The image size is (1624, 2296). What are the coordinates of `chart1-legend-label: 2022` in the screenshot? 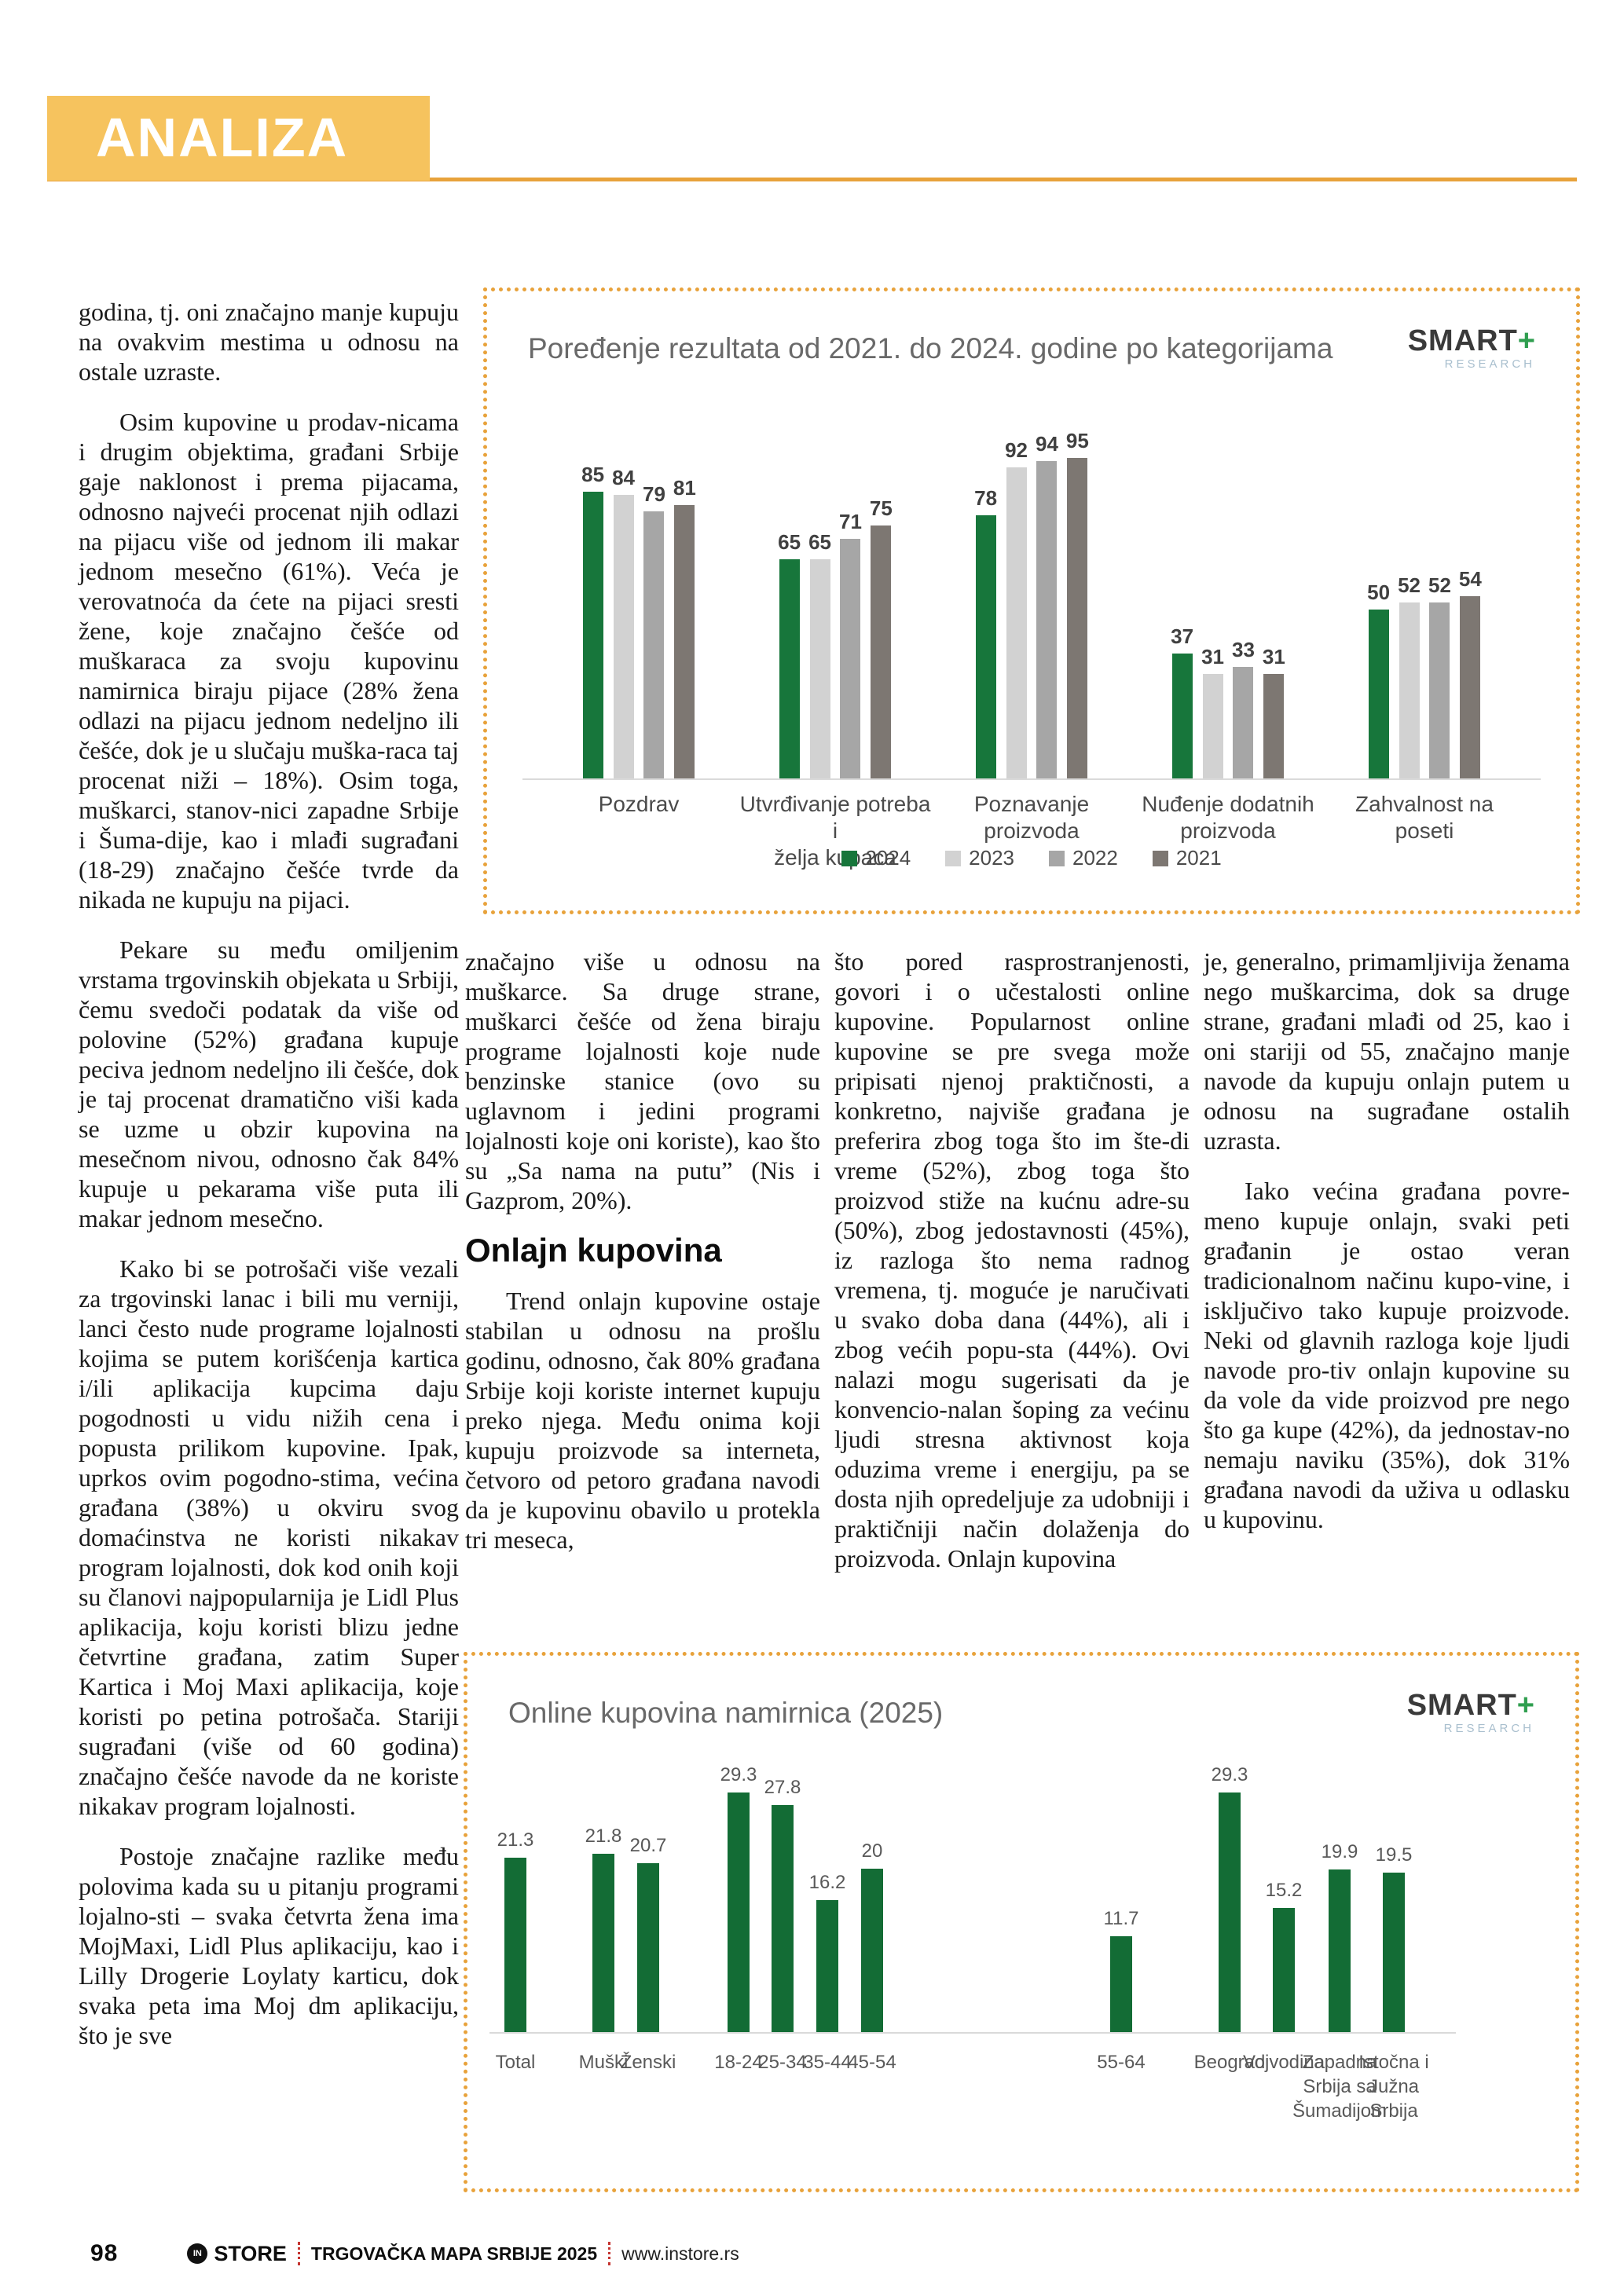 It's located at (1095, 858).